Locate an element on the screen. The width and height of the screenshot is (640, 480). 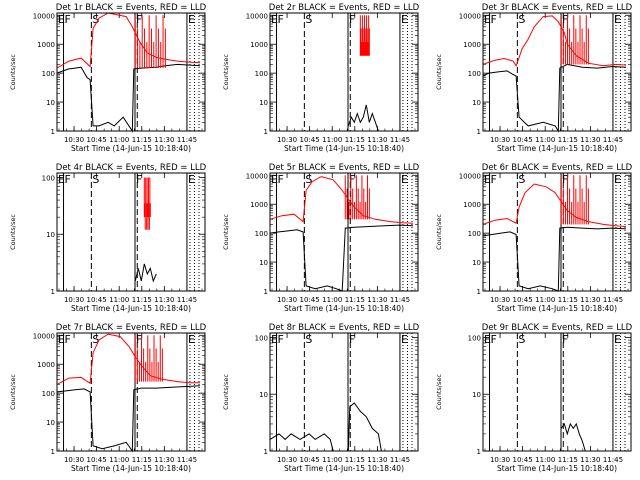
chart-title: Det 2r BLACK = Events, RED = LLD is located at coordinates (344, 8).